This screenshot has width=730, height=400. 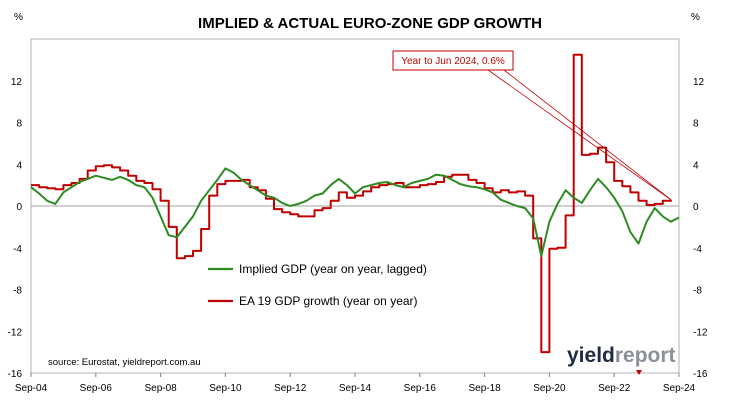 I want to click on y-tick-label-left: 0, so click(x=19, y=207).